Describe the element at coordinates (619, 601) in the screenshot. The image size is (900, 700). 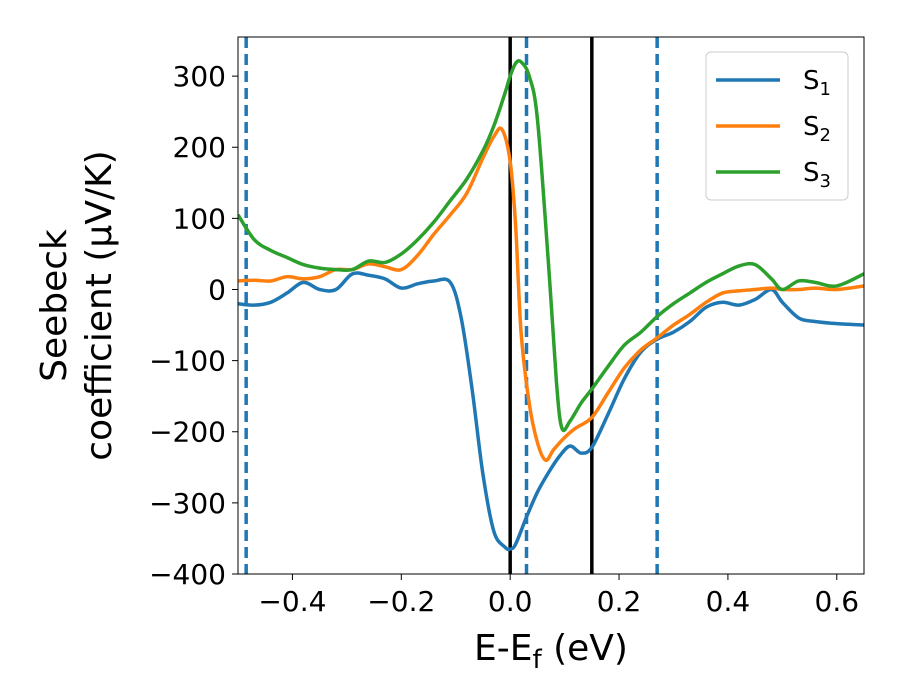
I see `x-tick-label: 0.2` at that location.